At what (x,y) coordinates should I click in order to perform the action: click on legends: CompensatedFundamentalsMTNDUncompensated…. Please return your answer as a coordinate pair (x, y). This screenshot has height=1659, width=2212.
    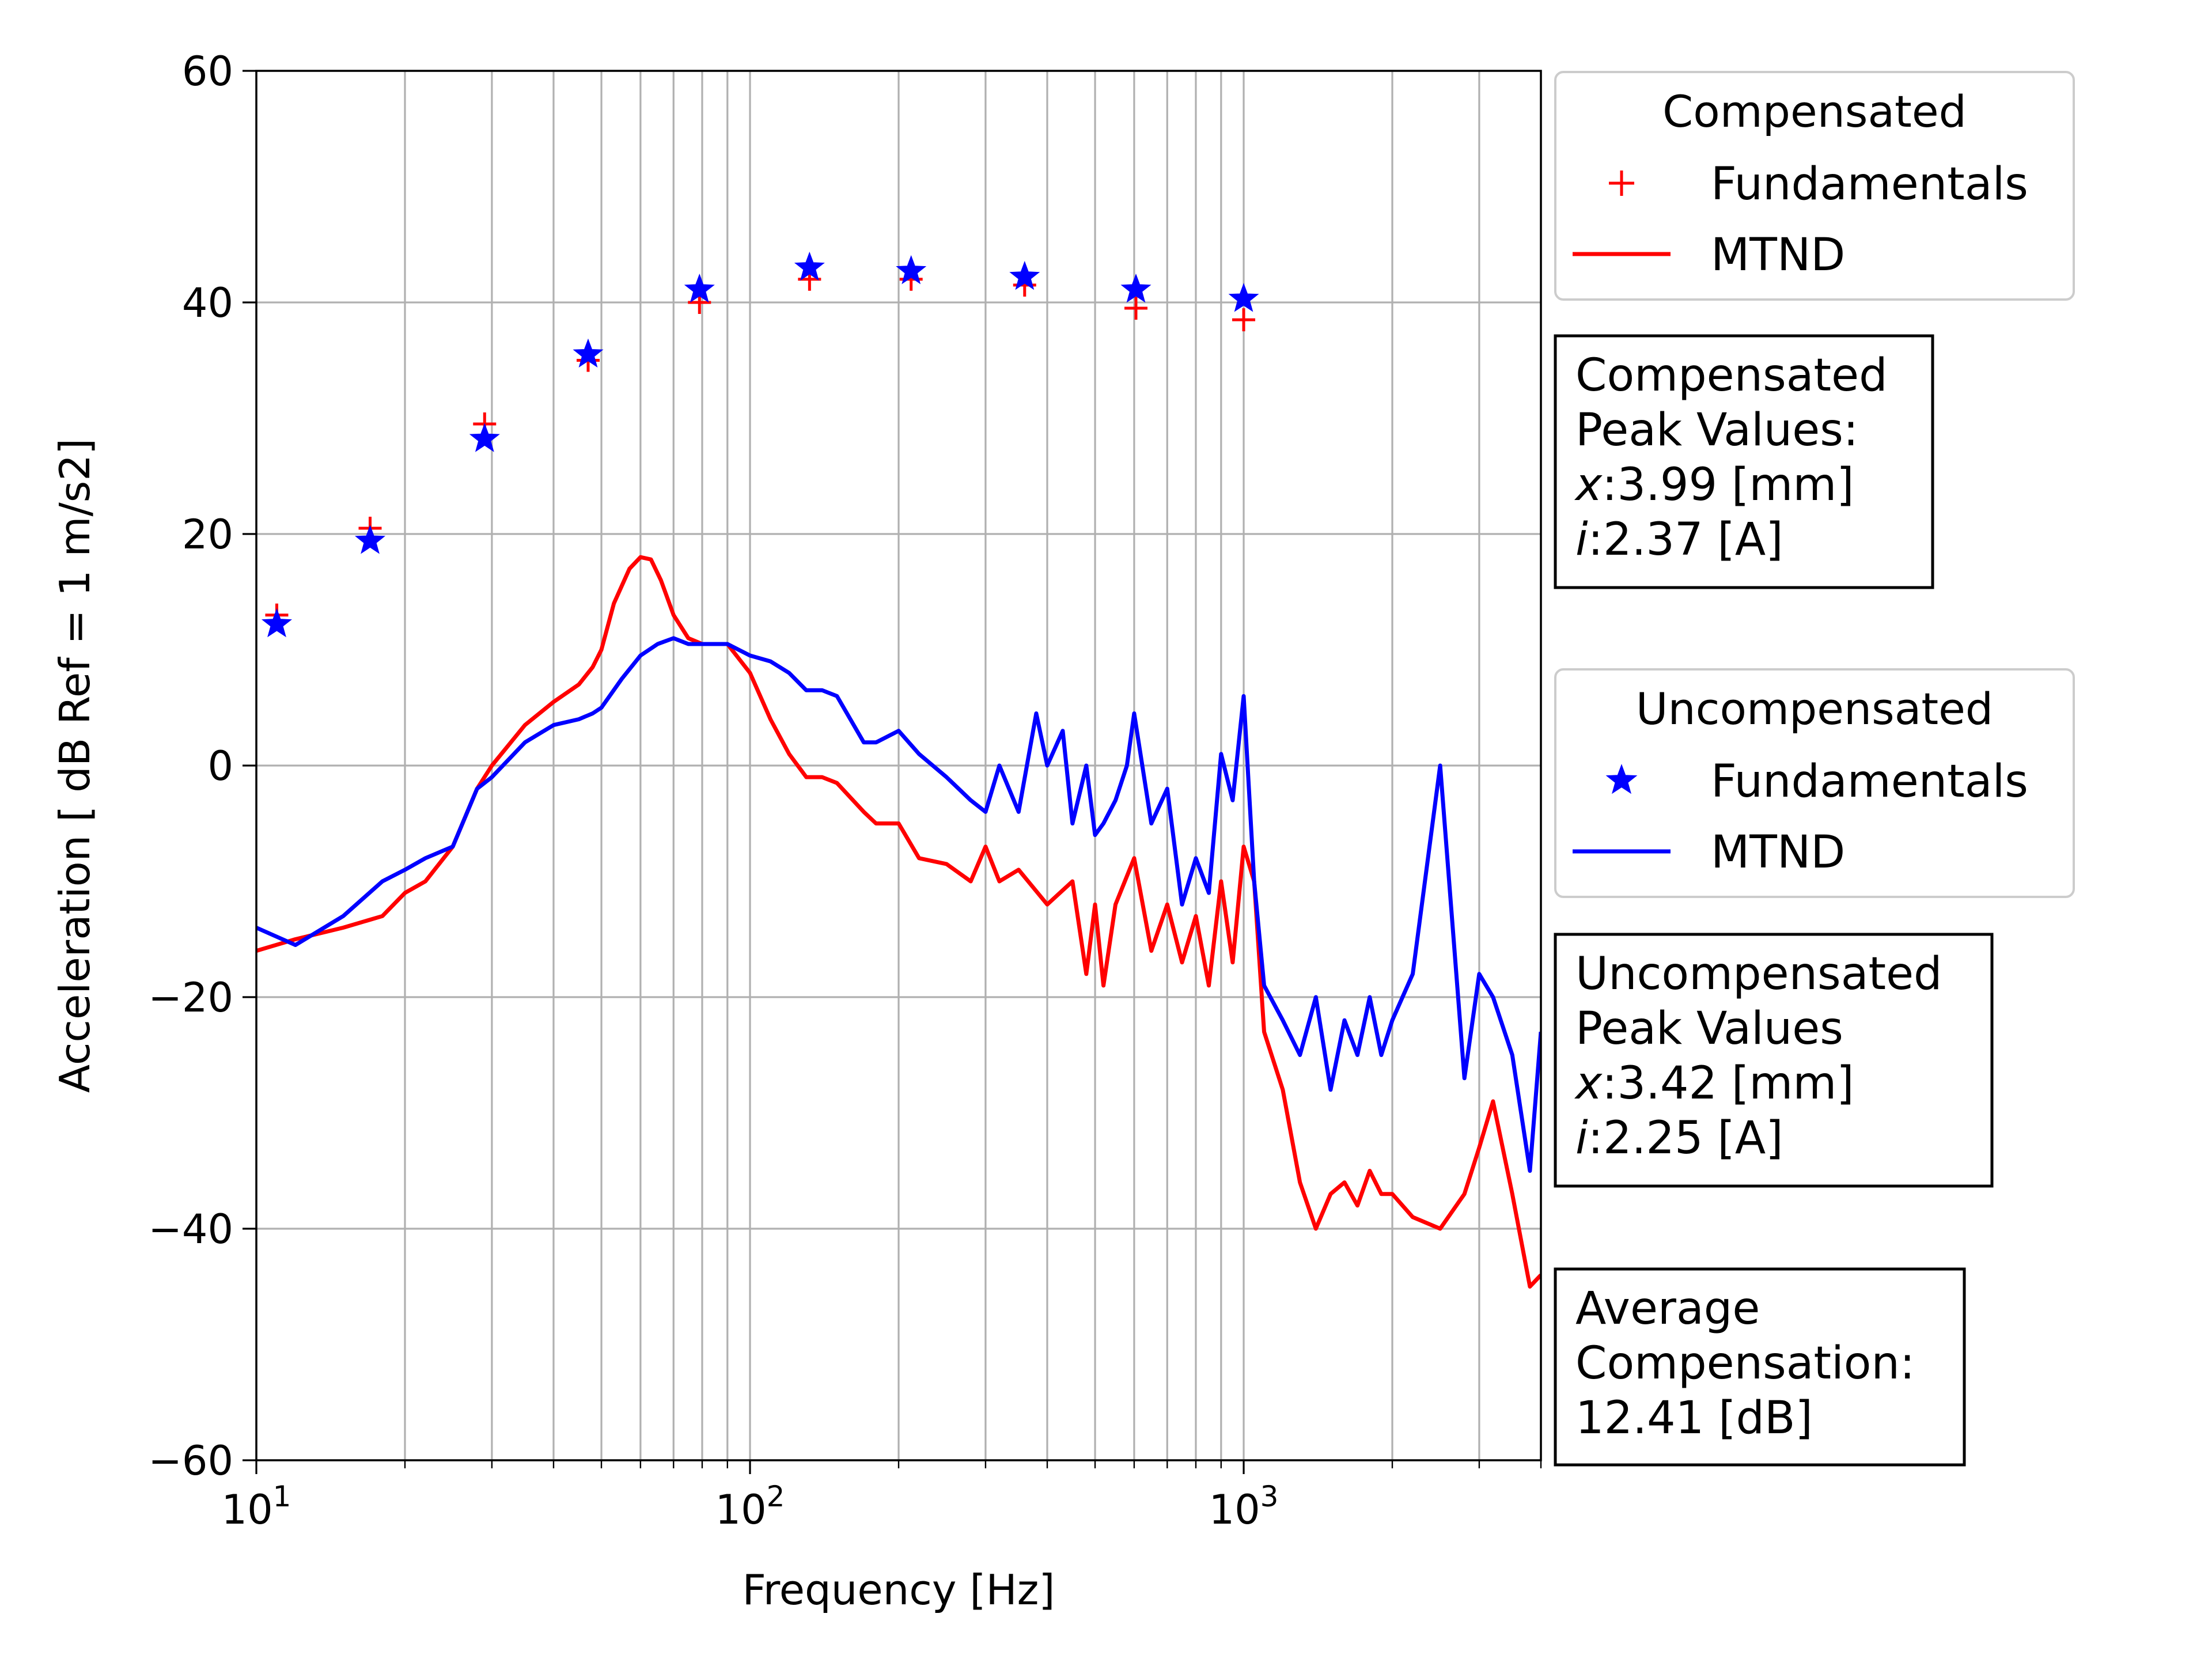
    Looking at the image, I should click on (1814, 484).